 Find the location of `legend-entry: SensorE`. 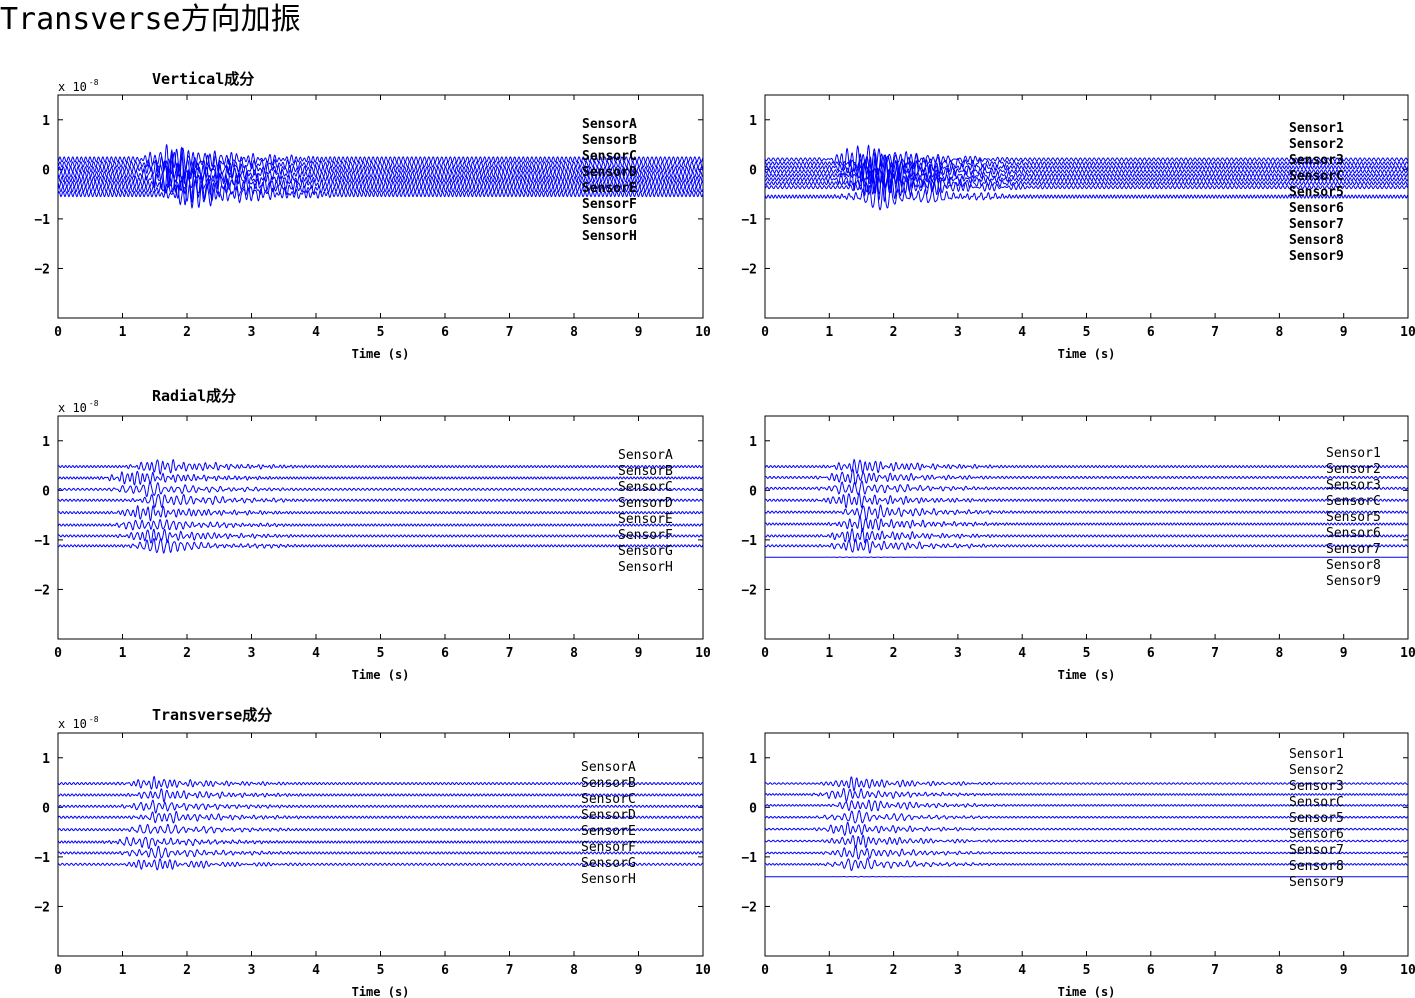

legend-entry: SensorE is located at coordinates (609, 188).